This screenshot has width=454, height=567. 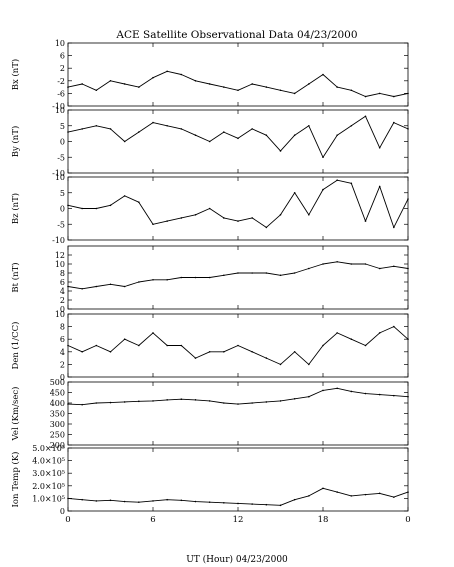 What do you see at coordinates (15, 414) in the screenshot?
I see `y-axis-label-vel: Vel (Km/sec)` at bounding box center [15, 414].